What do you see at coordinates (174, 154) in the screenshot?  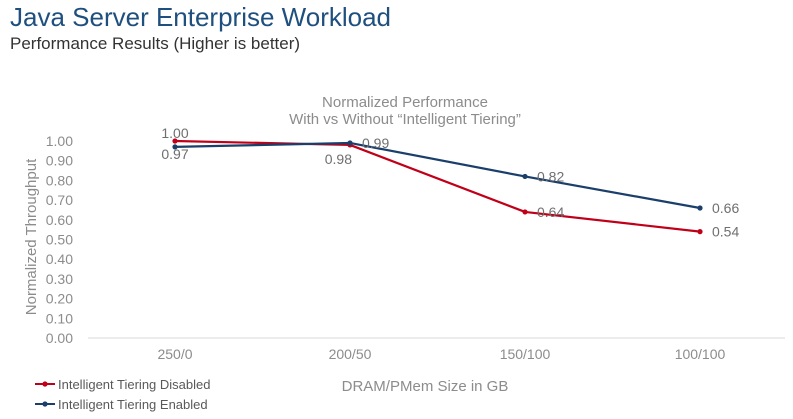 I see `data-label: 0.97` at bounding box center [174, 154].